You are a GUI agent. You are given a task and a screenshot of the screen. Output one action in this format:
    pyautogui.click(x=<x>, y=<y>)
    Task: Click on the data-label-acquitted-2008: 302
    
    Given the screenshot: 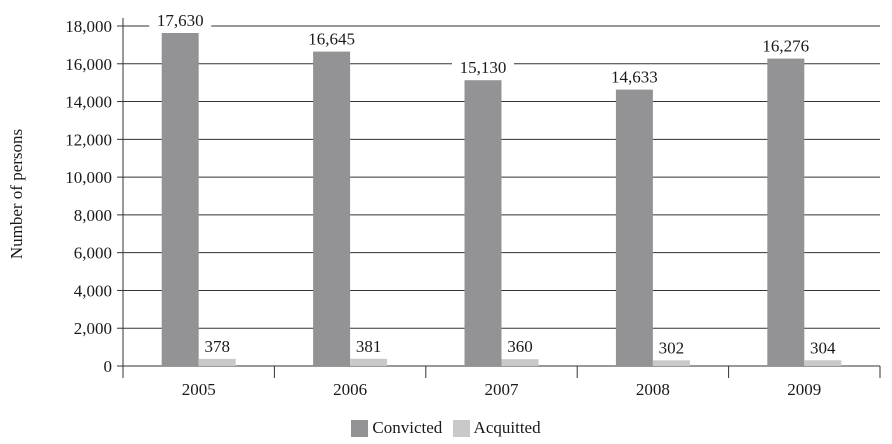 What is the action you would take?
    pyautogui.click(x=672, y=347)
    